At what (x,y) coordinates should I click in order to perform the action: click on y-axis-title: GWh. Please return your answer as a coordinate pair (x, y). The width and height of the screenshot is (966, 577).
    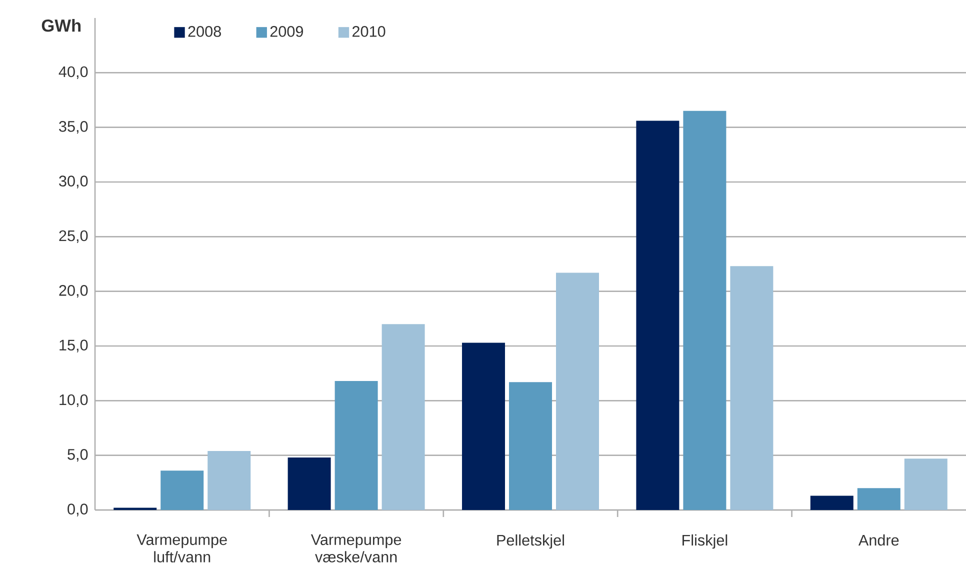
    Looking at the image, I should click on (61, 25).